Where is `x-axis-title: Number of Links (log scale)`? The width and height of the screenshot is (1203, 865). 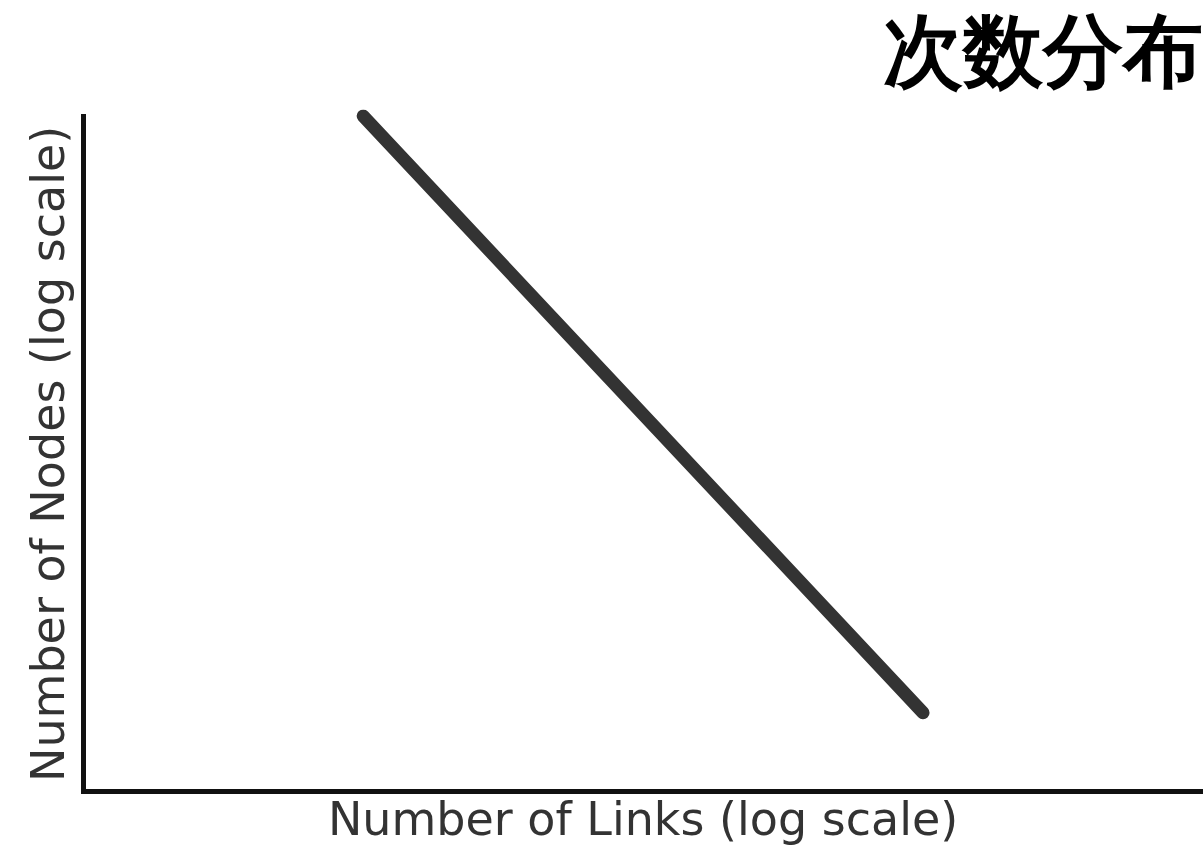
x-axis-title: Number of Links (log scale) is located at coordinates (643, 819).